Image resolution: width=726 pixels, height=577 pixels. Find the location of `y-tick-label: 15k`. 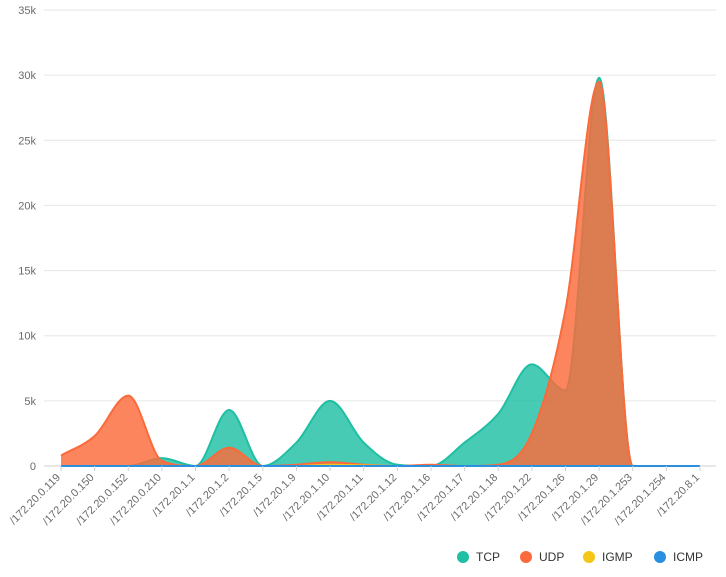

y-tick-label: 15k is located at coordinates (27, 272).